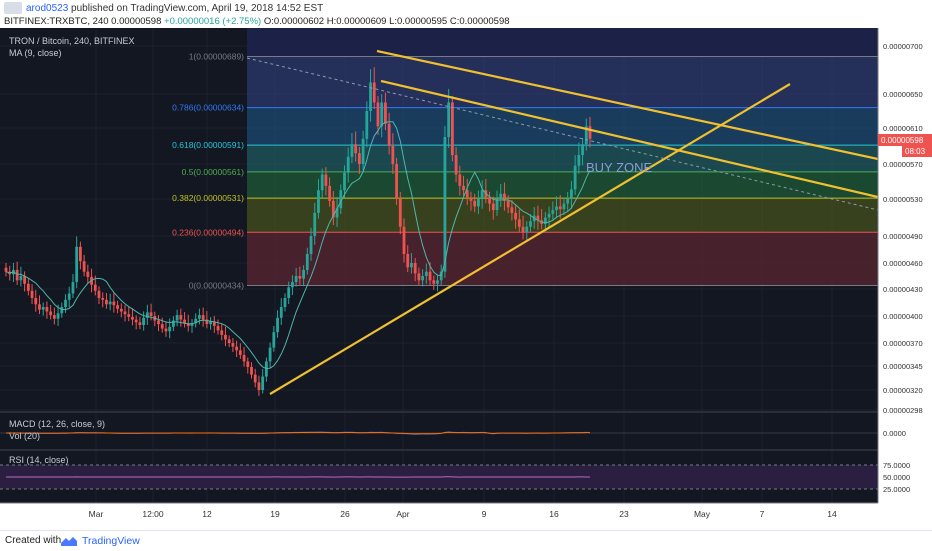 Image resolution: width=932 pixels, height=551 pixels. Describe the element at coordinates (894, 433) in the screenshot. I see `macd-tick-label: 0.0000` at that location.